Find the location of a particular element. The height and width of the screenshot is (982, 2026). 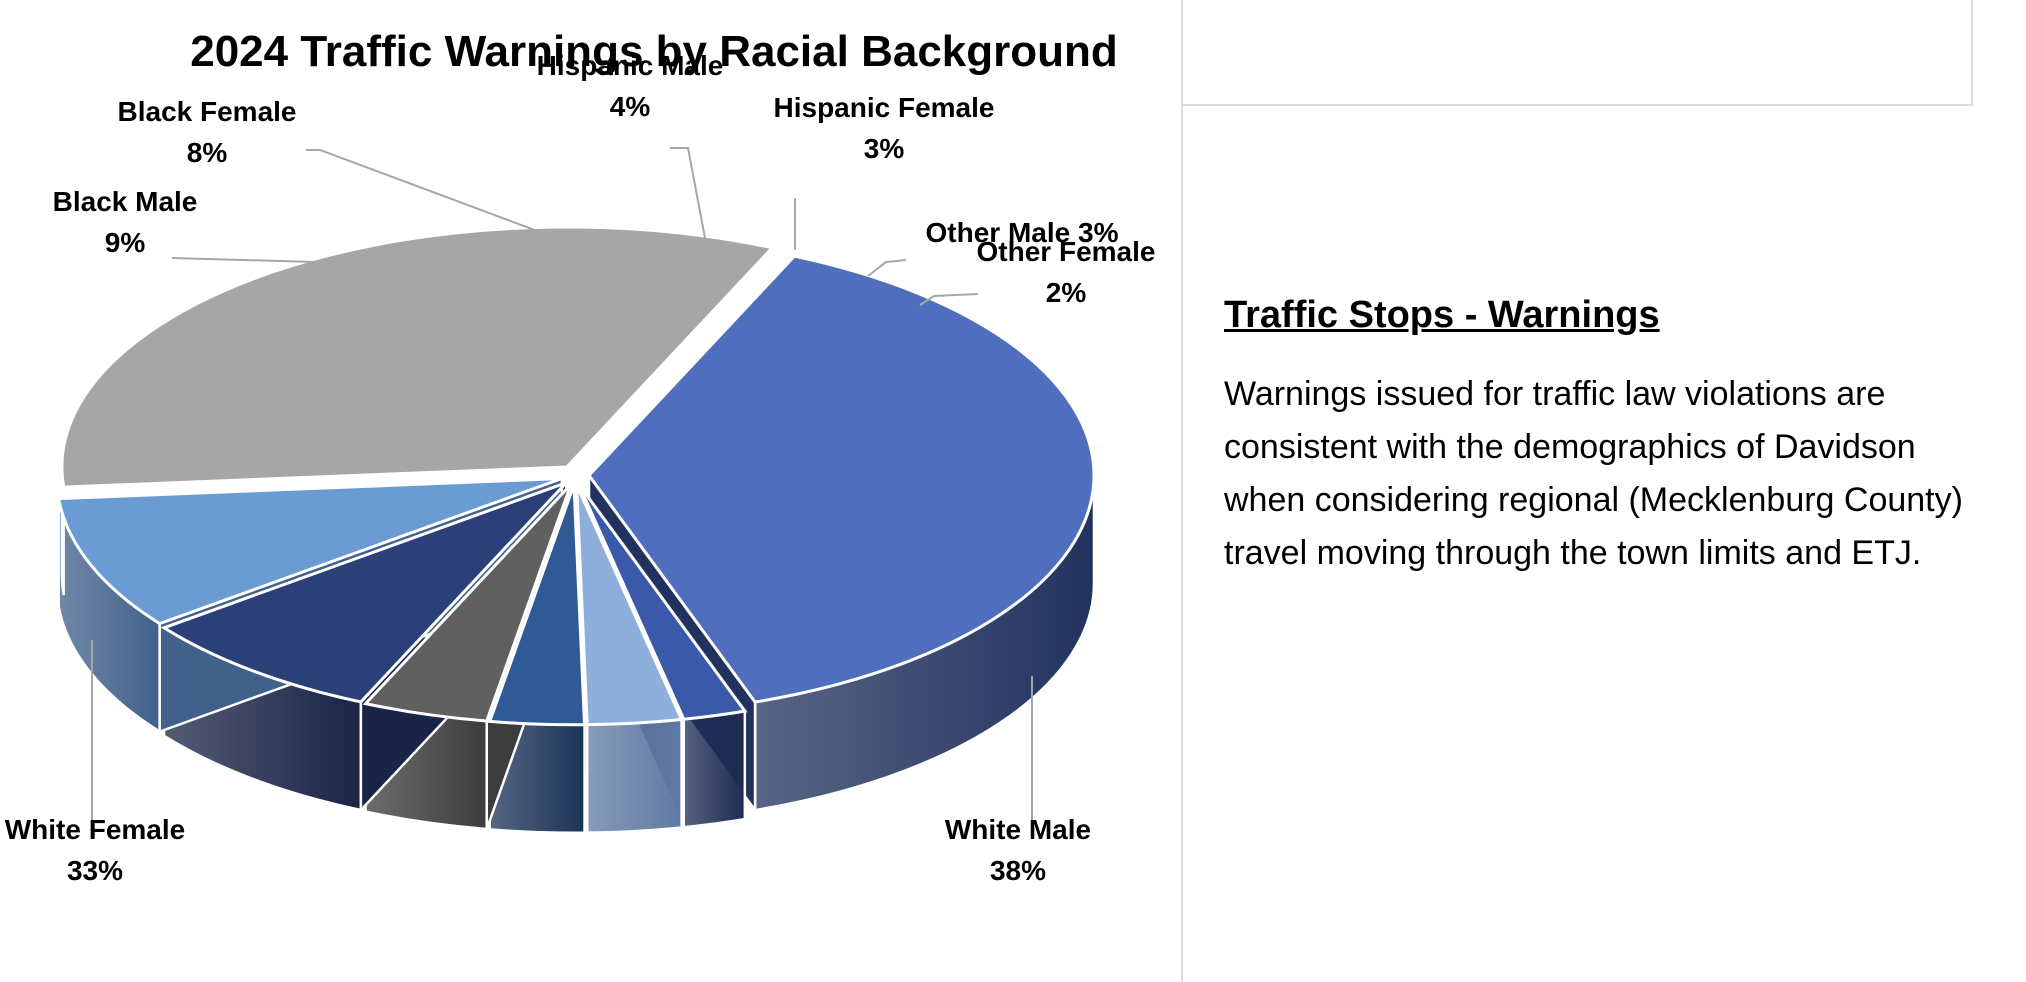

slice-label-white-female: White Female 33% is located at coordinates (95, 850).